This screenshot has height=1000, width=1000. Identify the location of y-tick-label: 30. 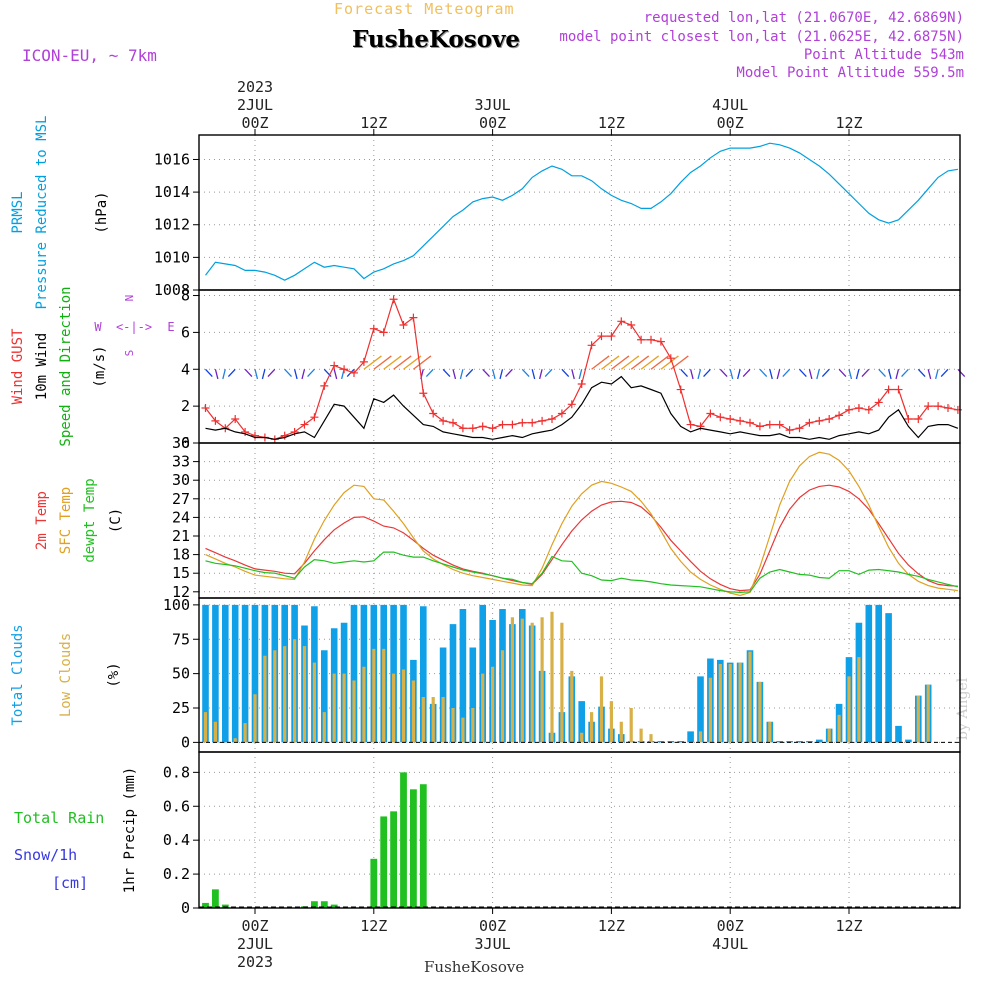
(181, 480).